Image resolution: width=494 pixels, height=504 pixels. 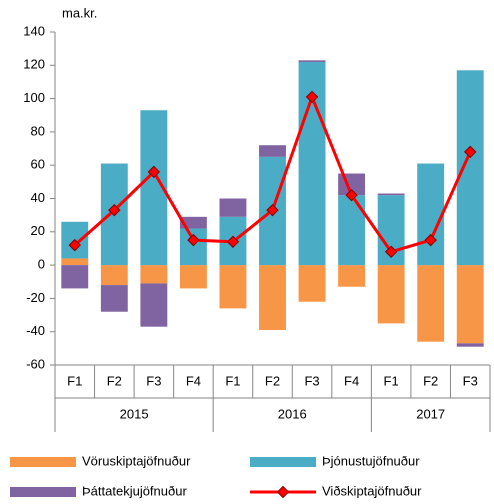 I want to click on legend-label: Vöruskiptajöfnuður, so click(x=136, y=460).